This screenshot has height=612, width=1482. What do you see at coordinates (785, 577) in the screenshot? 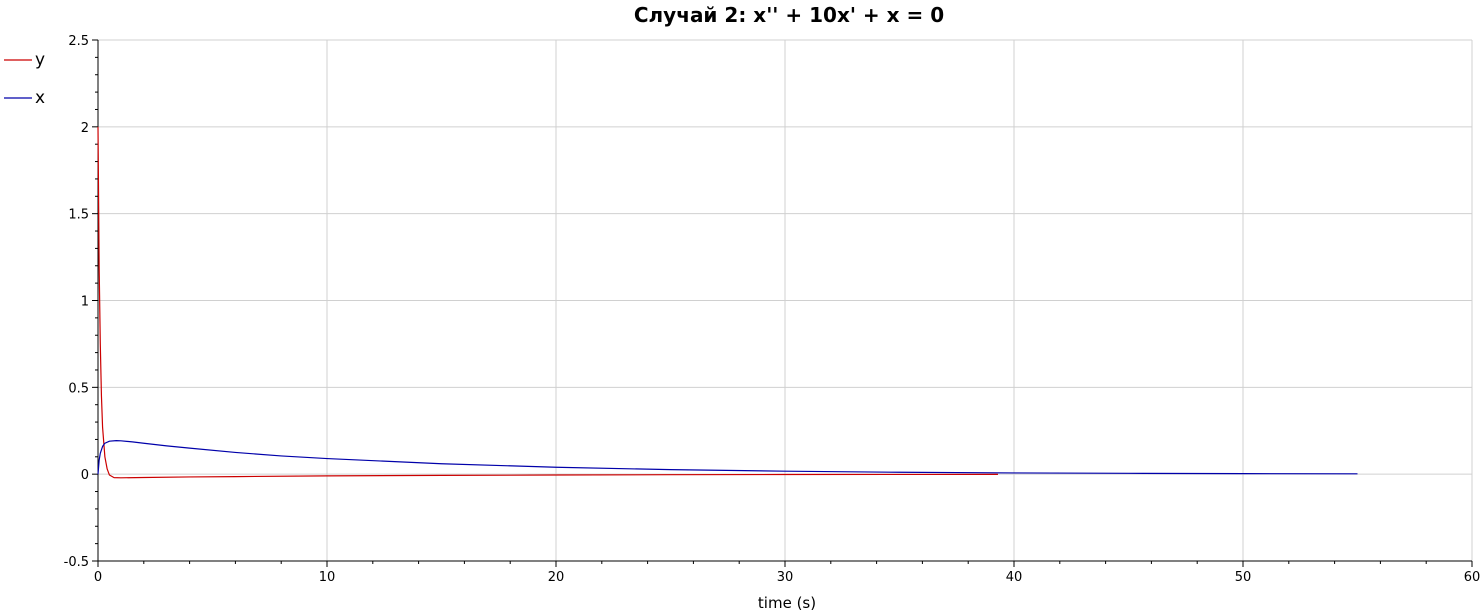
I see `x-tick-label: 30` at bounding box center [785, 577].